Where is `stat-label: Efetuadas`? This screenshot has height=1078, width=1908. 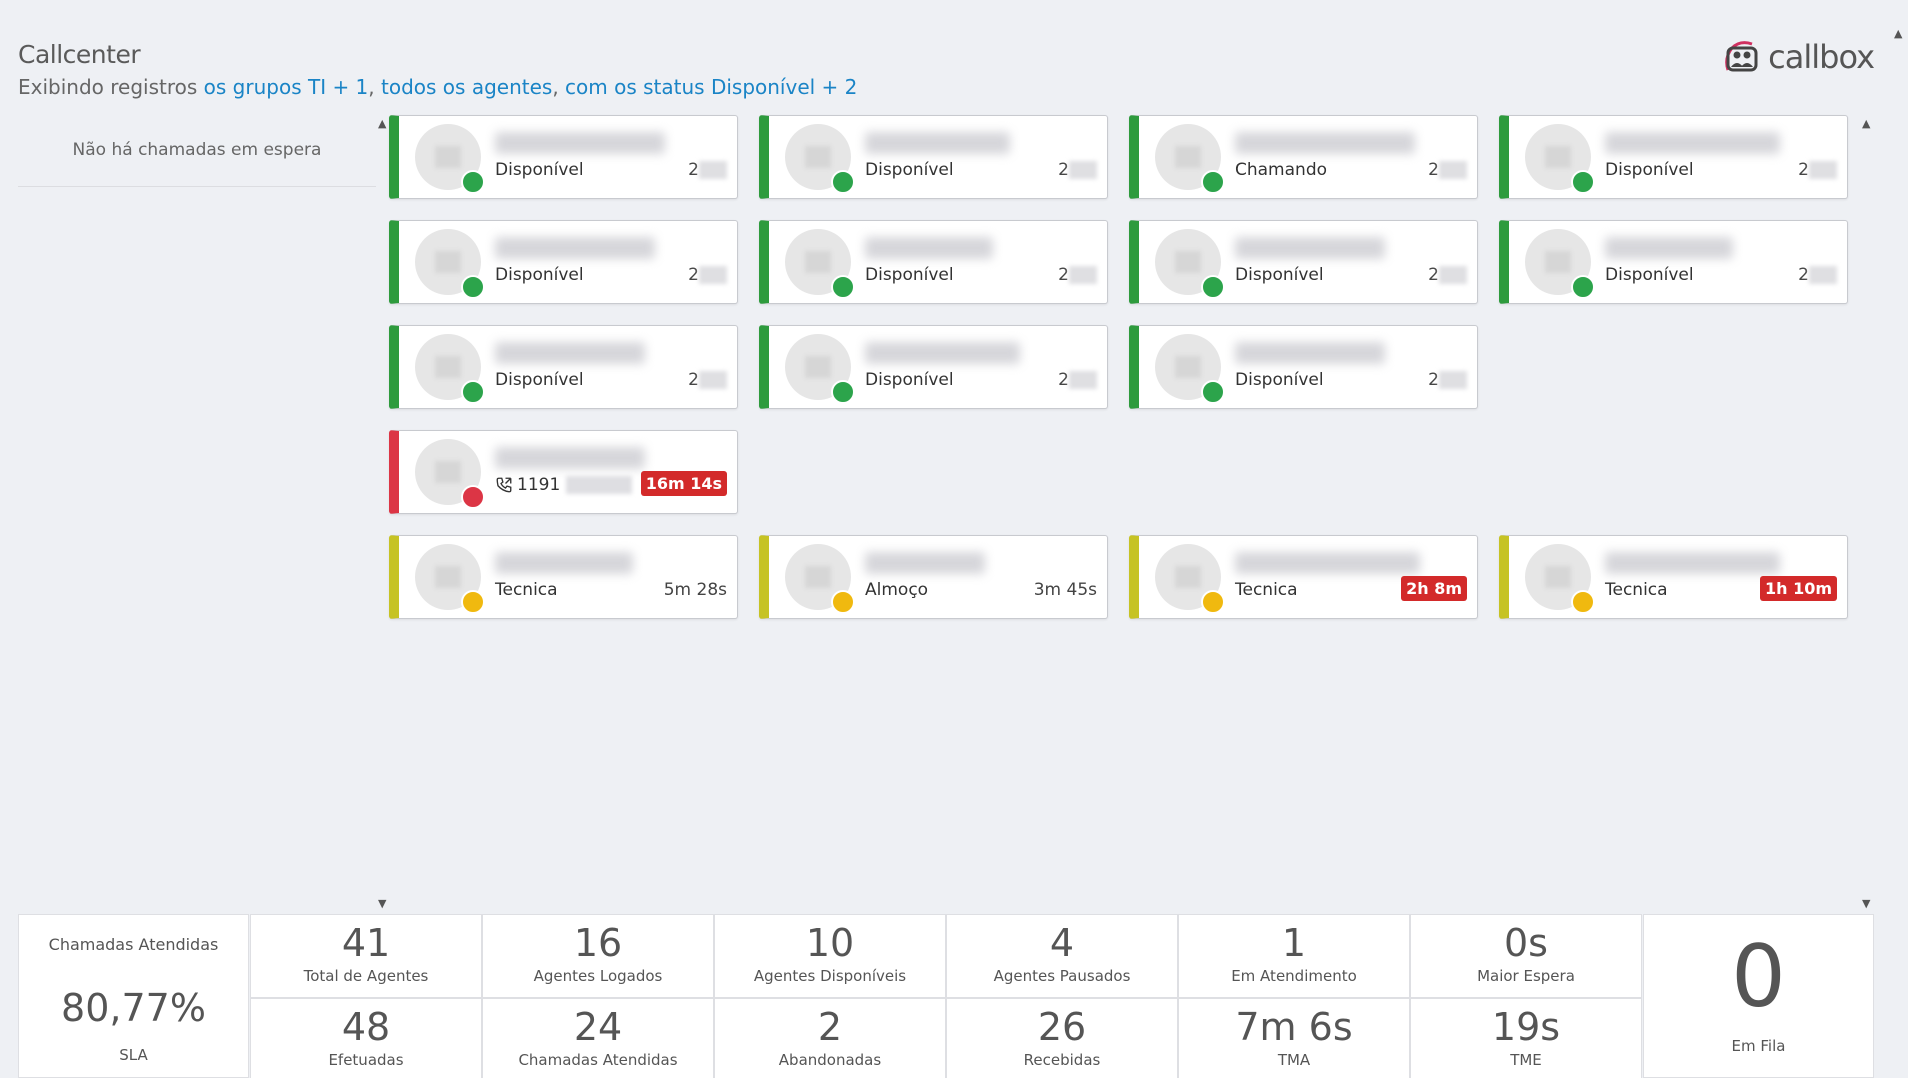
stat-label: Efetuadas is located at coordinates (366, 1060).